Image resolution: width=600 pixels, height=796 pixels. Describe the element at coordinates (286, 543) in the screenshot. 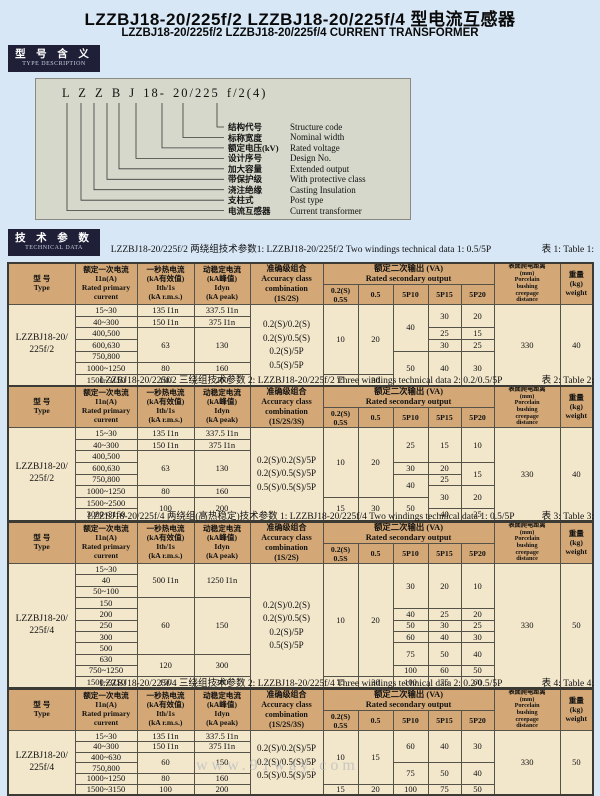

I see `column-header-cell: 准确级组合 Accuracy class combination (1S/2S)` at that location.